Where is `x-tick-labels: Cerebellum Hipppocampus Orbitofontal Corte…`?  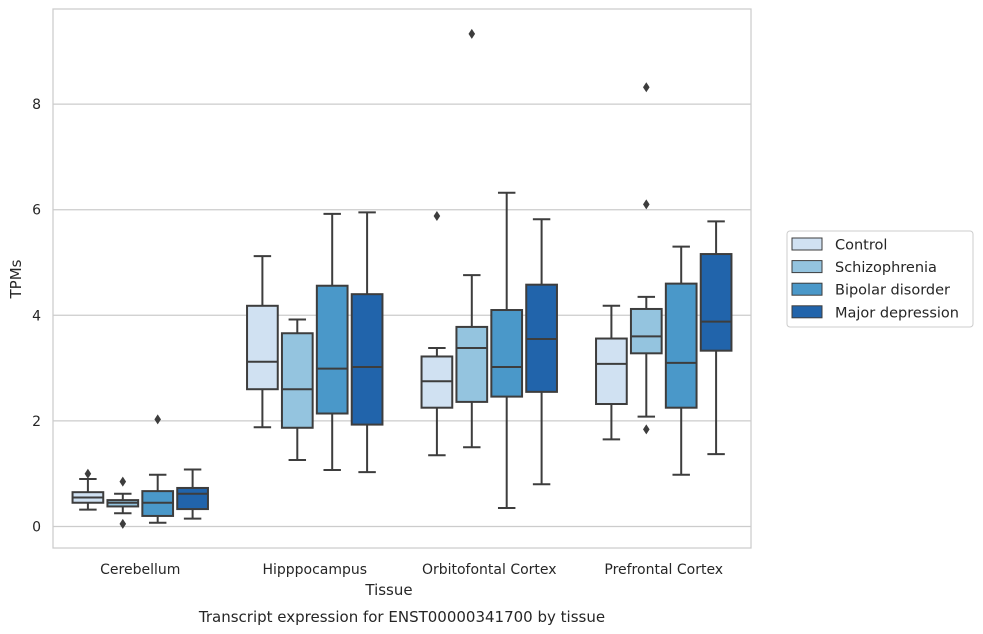 x-tick-labels: Cerebellum Hipppocampus Orbitofontal Corte… is located at coordinates (411, 570).